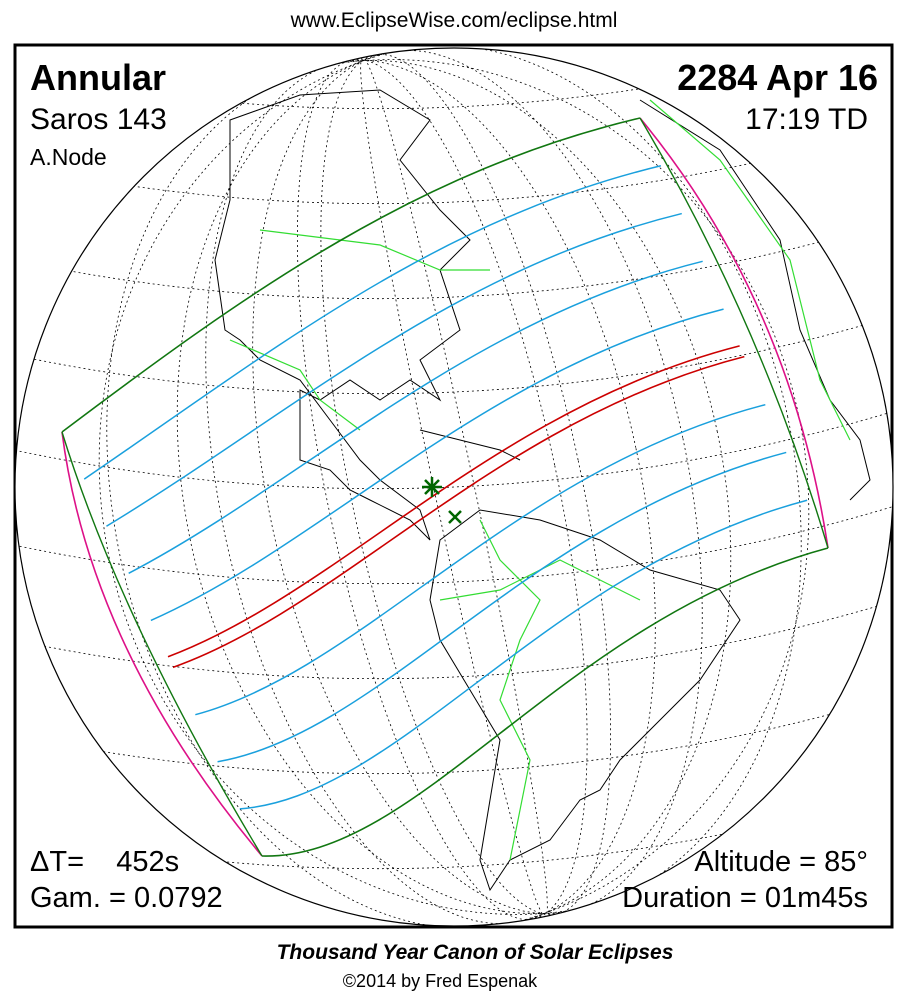 Image resolution: width=908 pixels, height=1004 pixels. Describe the element at coordinates (442, 500) in the screenshot. I see `markers` at that location.